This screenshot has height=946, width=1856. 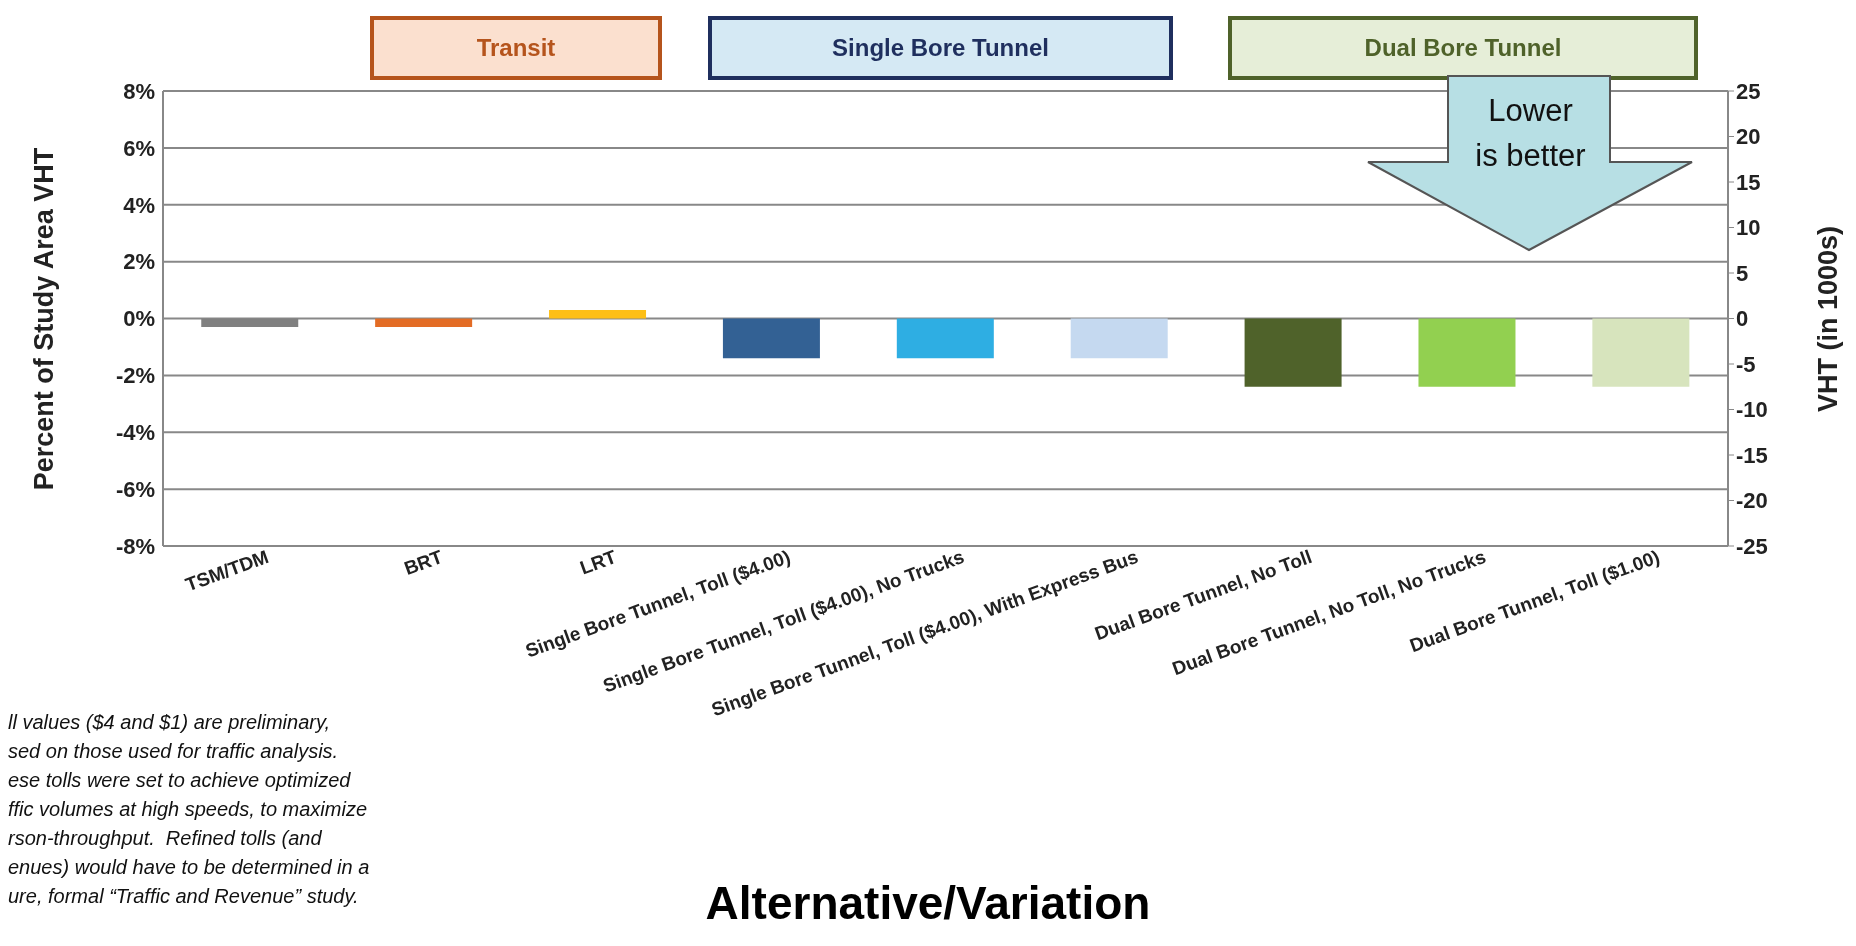 What do you see at coordinates (189, 809) in the screenshot?
I see `text: ll values ($4 and $1) are preliminary, sed on those used for traffic analysis. ese tolls were set to achieve optimized ffic volumes at high speeds, to maximize rson-throughput. Refined tolls (and enues) would have to be determined in a ure, formal “Traffic and Revenue” study.` at bounding box center [189, 809].